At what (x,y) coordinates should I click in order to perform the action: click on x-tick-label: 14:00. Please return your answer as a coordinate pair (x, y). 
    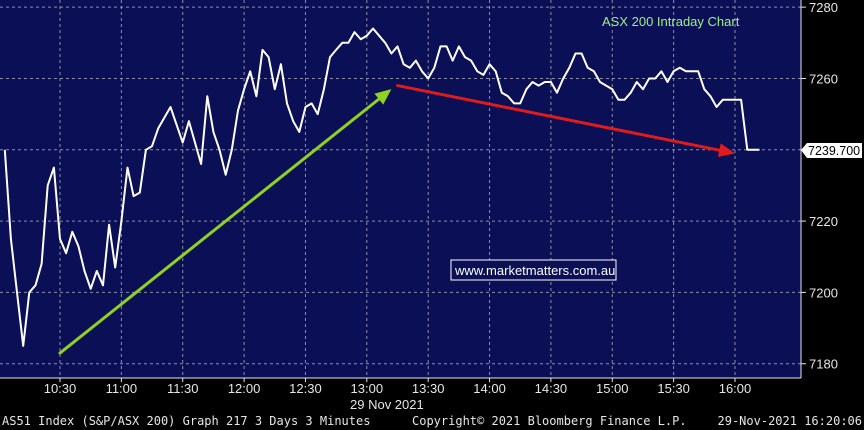
    Looking at the image, I should click on (489, 388).